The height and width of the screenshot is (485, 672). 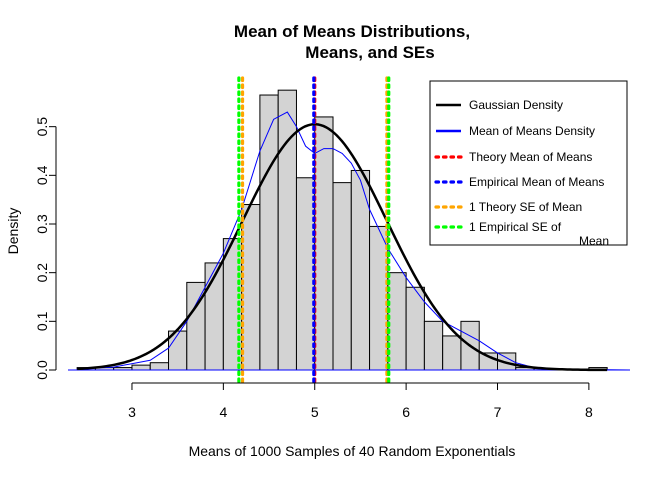 What do you see at coordinates (369, 52) in the screenshot?
I see `chart-title-line2: Means, and SEs` at bounding box center [369, 52].